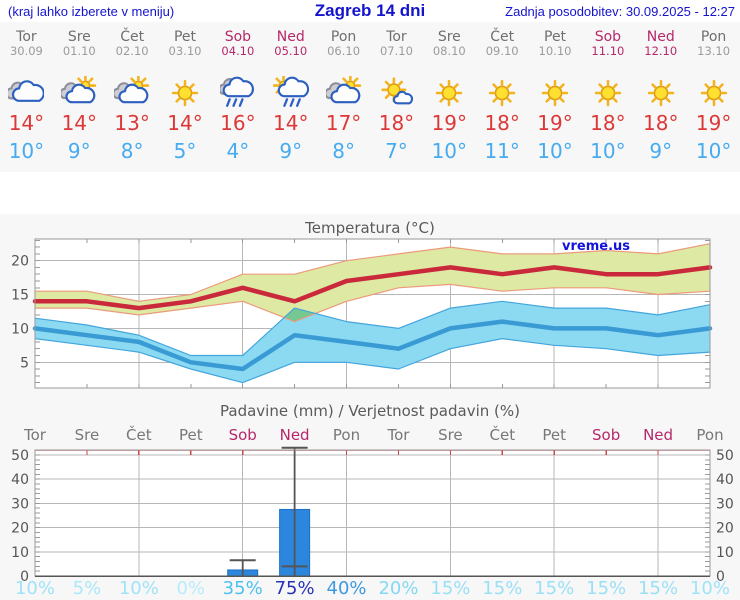  What do you see at coordinates (344, 51) in the screenshot?
I see `day-date: 06.10` at bounding box center [344, 51].